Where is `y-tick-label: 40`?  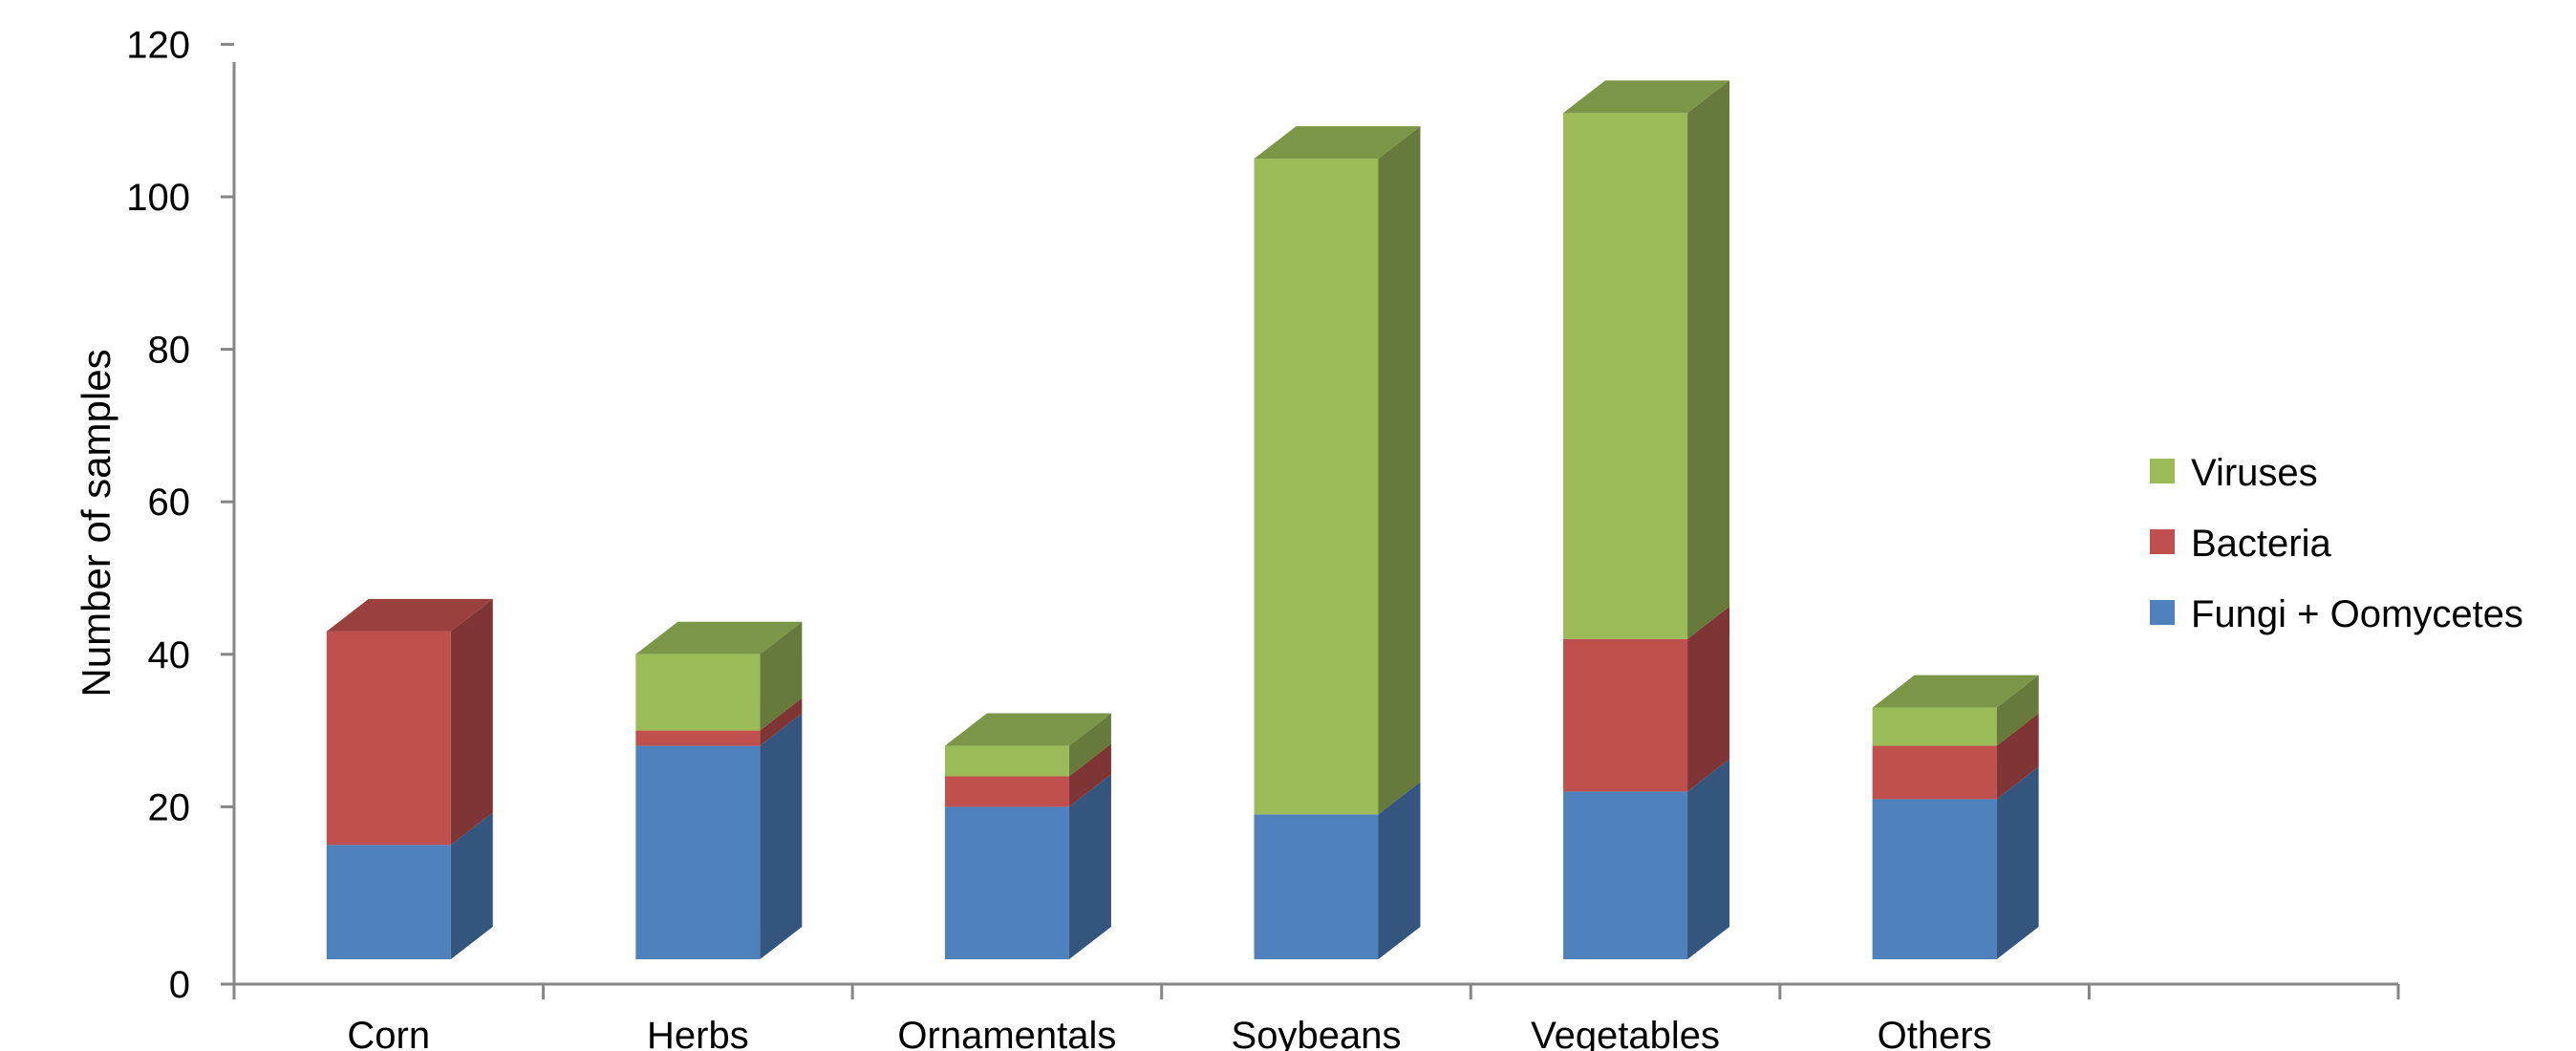
y-tick-label: 40 is located at coordinates (169, 655).